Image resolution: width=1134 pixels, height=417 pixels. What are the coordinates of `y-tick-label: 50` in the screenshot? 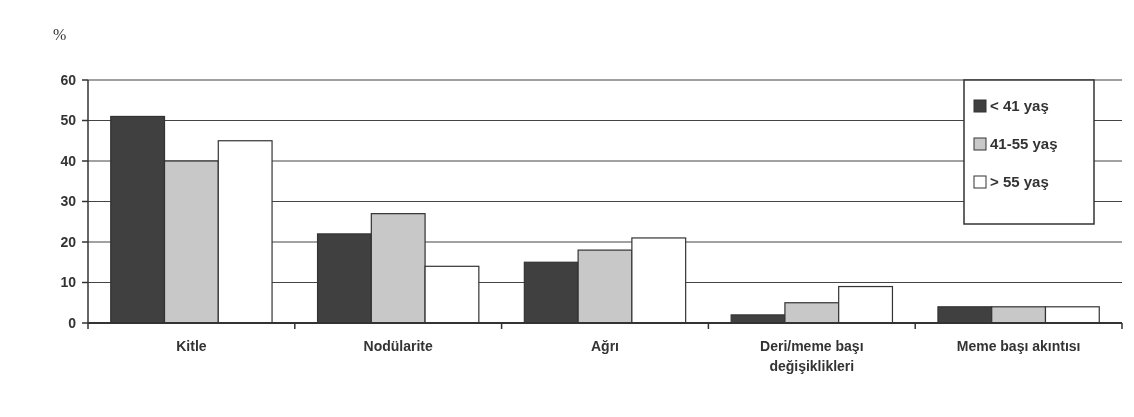 It's located at (68, 120).